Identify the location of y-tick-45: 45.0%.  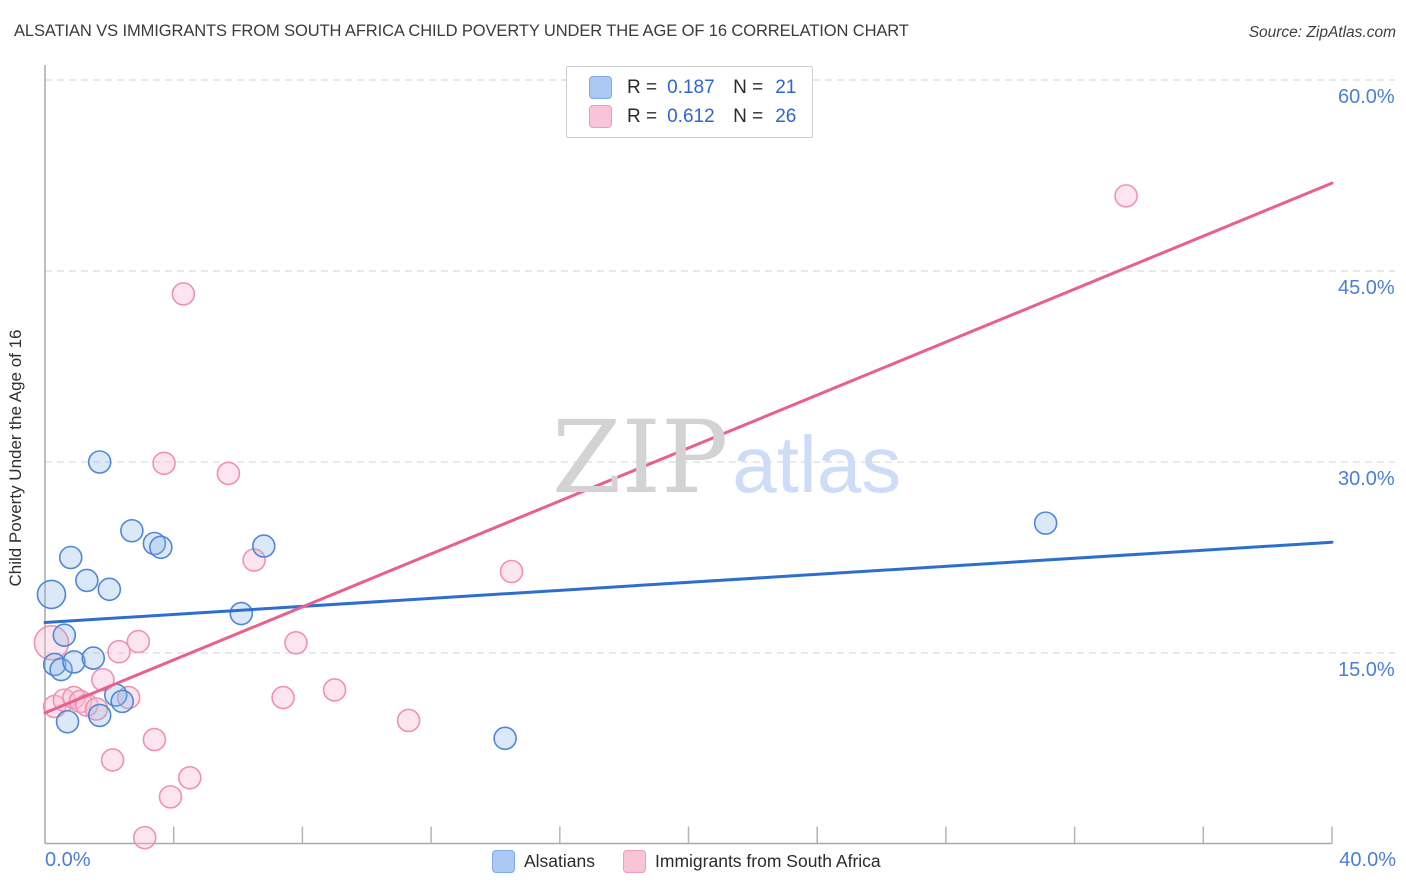
(1366, 288).